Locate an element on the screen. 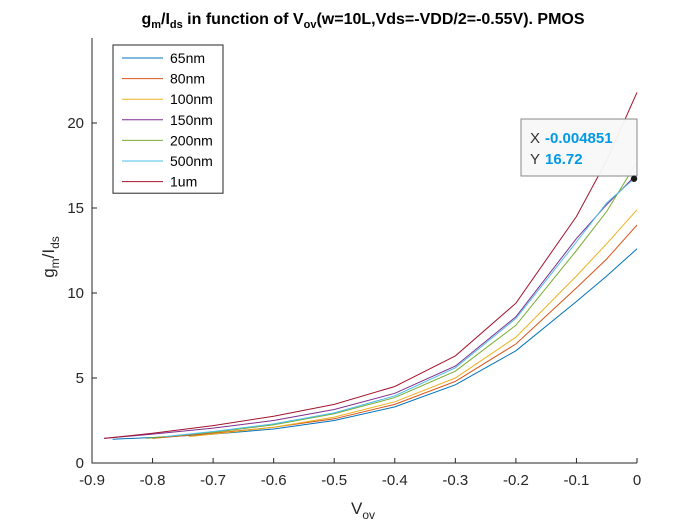 The width and height of the screenshot is (700, 525). legend-label-100nm: 100nm is located at coordinates (191, 99).